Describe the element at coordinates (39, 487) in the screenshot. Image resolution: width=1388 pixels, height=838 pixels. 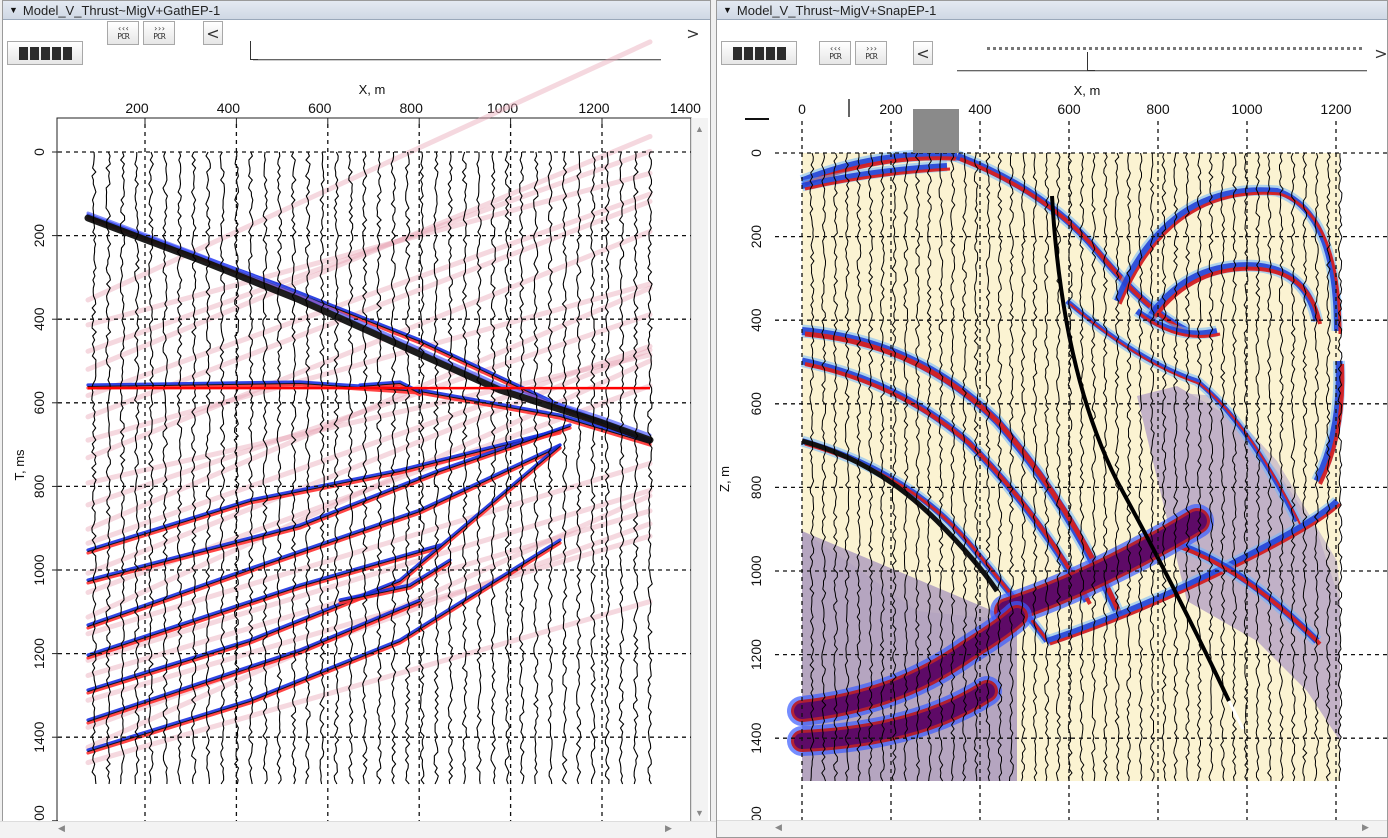
I see `y-tick-label: 800` at that location.